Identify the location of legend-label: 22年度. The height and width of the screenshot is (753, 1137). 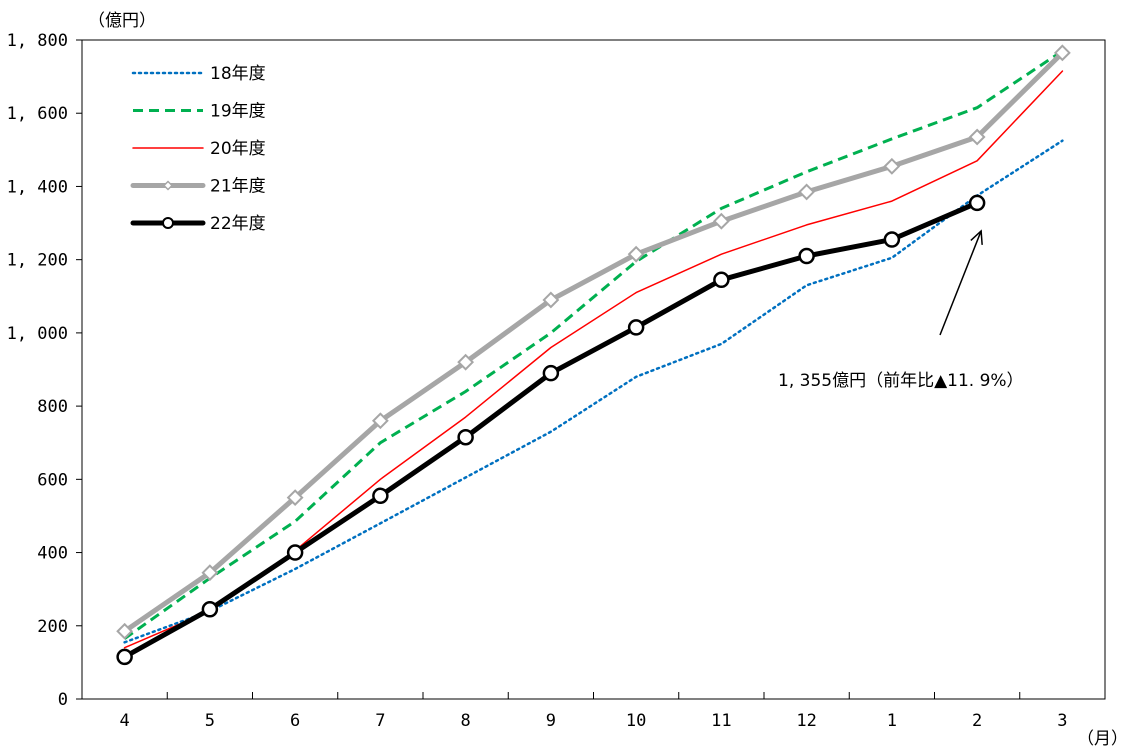
(238, 224).